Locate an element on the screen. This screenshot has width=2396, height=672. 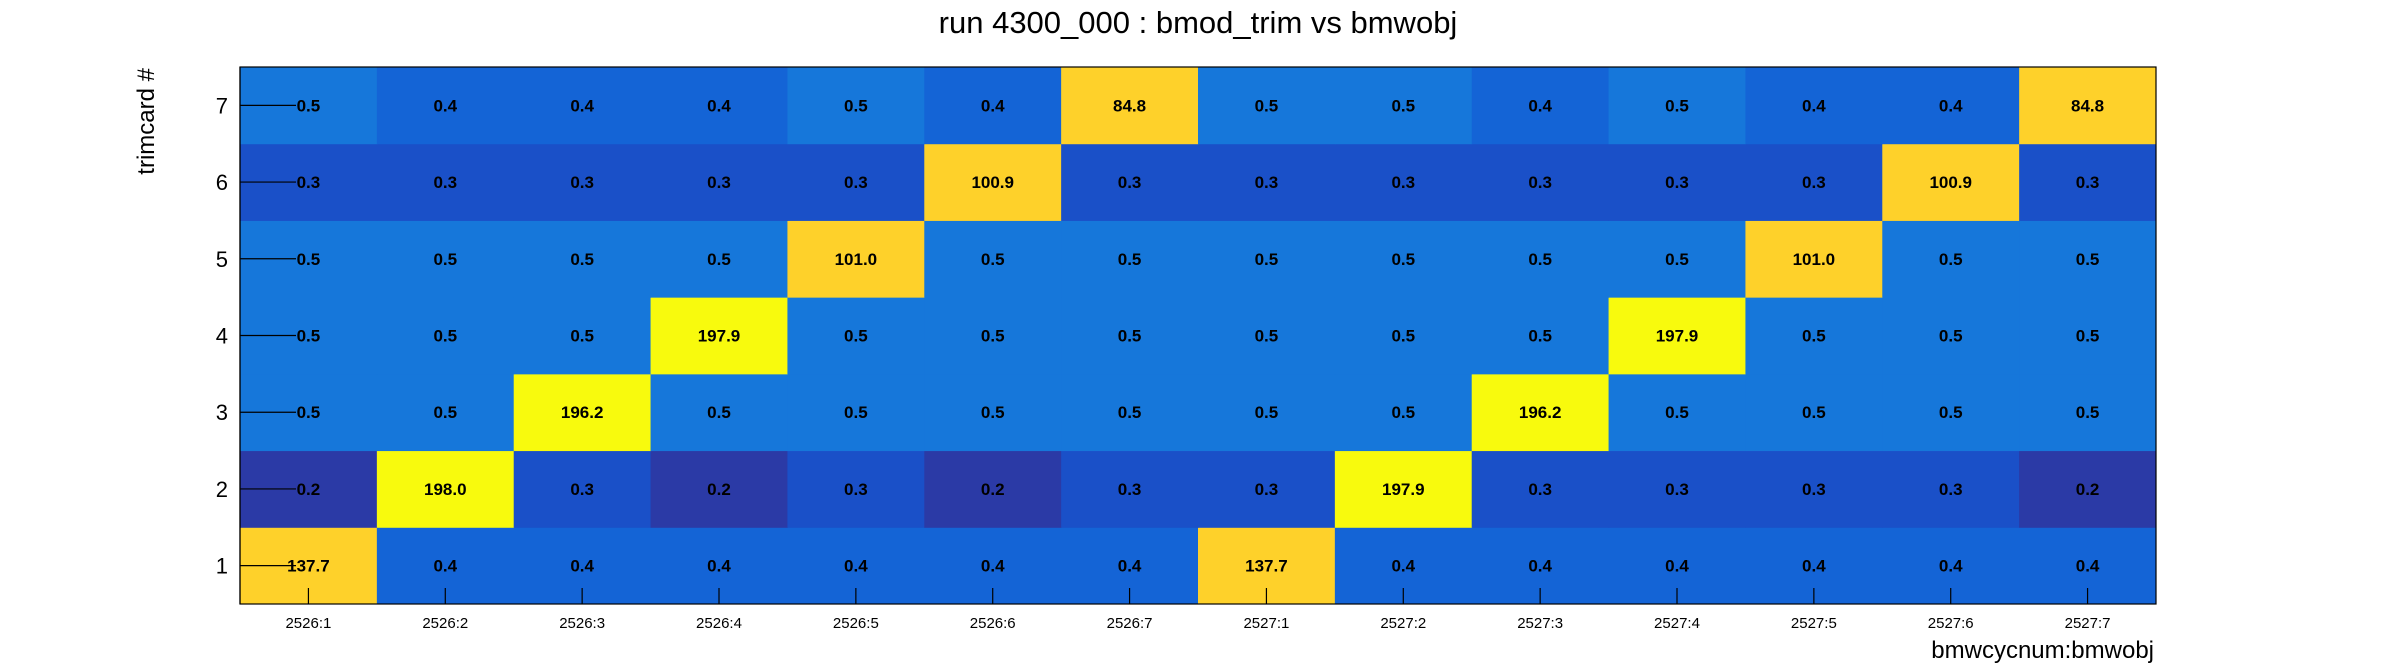
chart-title: run 4300_000 : bmod_trim vs bmwobj is located at coordinates (1198, 22).